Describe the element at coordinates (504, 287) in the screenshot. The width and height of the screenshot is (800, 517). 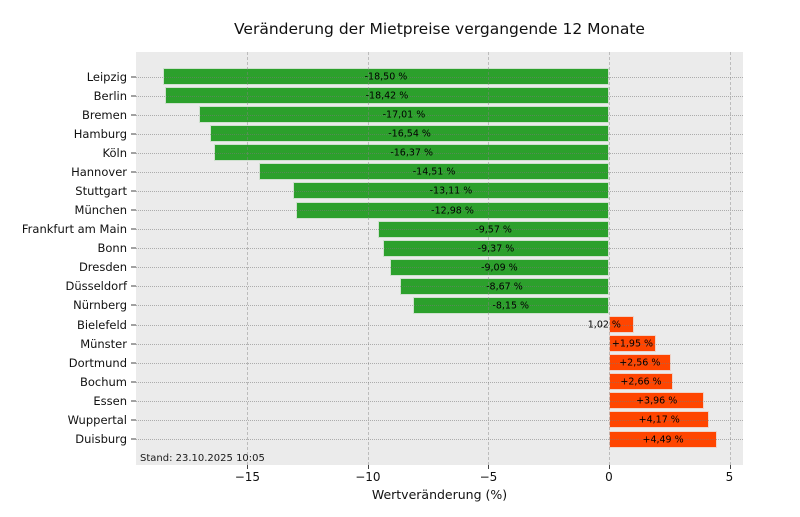
I see `bar-value-label: -8,67 %` at that location.